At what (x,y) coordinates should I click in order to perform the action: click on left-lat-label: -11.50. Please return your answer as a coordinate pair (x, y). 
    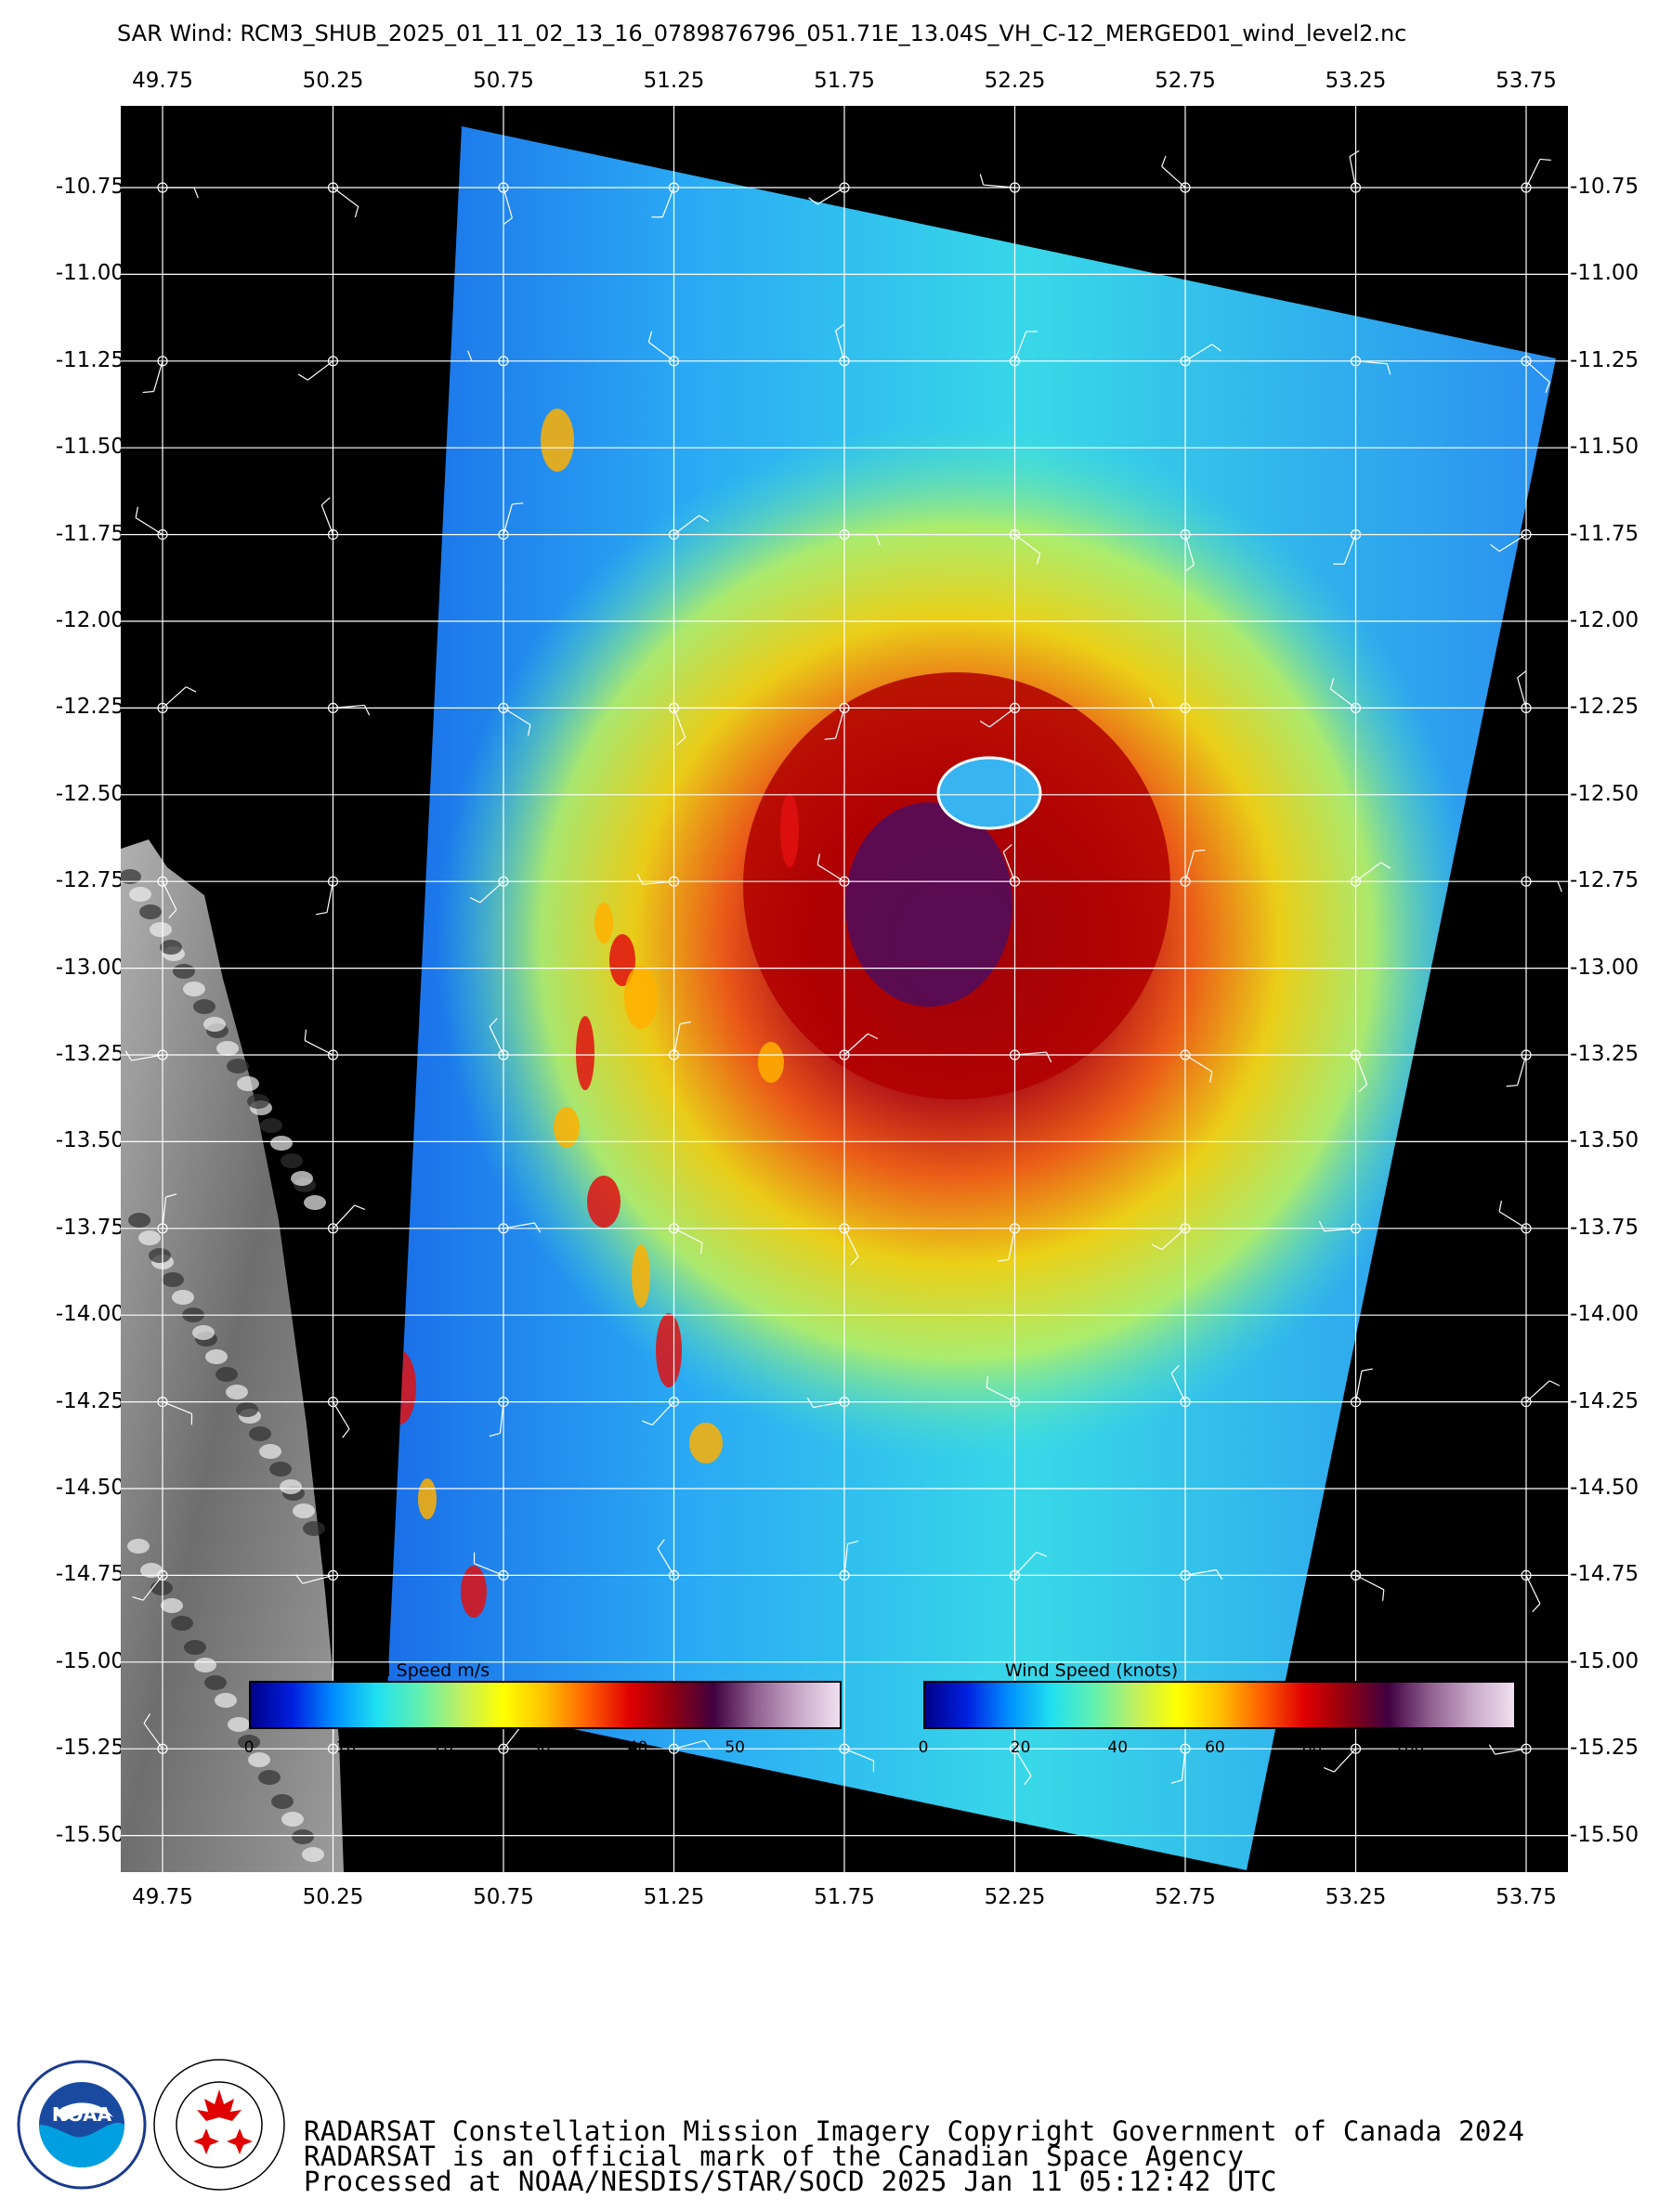
    Looking at the image, I should click on (89, 447).